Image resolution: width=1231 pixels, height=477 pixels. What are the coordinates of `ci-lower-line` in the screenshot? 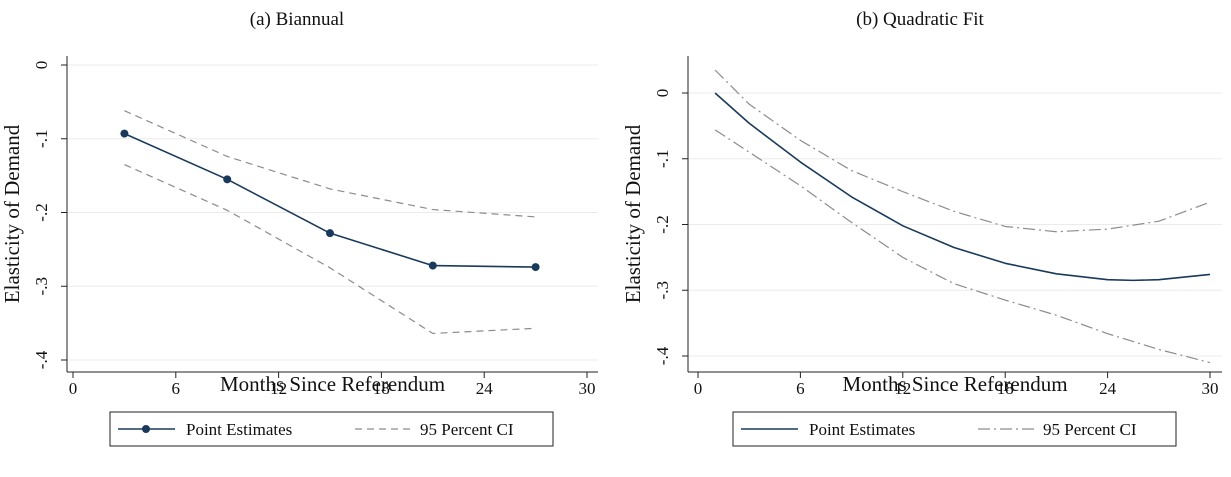 It's located at (330, 249).